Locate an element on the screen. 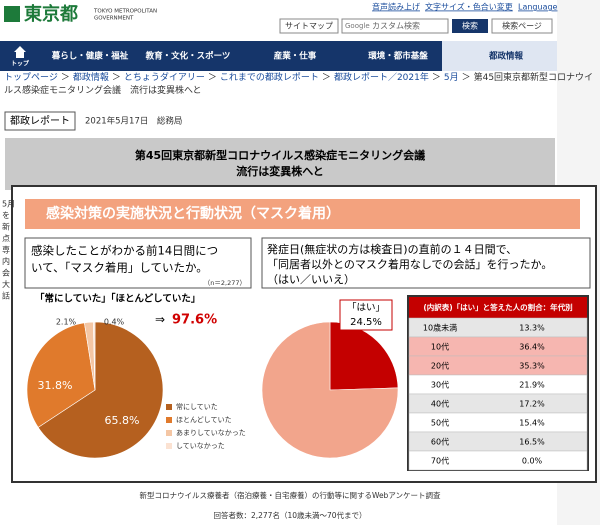 Image resolution: width=600 pixels, height=525 pixels. table-cell: 13.3% is located at coordinates (532, 328).